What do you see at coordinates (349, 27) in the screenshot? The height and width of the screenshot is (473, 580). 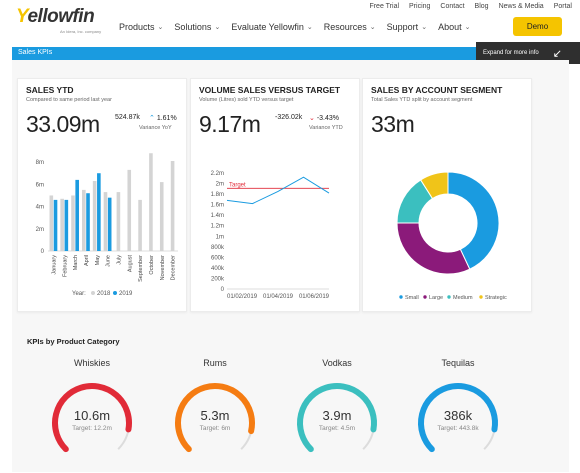 I see `nav-resources: Resources ⌄` at bounding box center [349, 27].